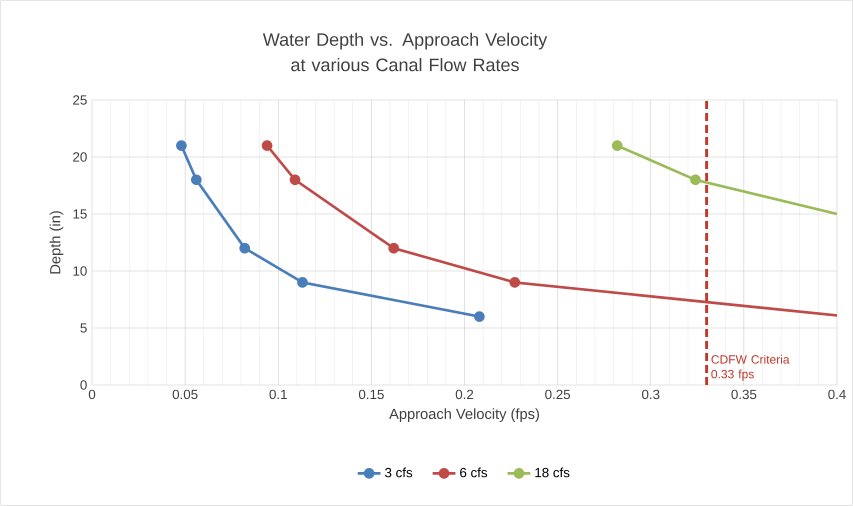 This screenshot has width=853, height=506. Describe the element at coordinates (80, 271) in the screenshot. I see `y-tick-label: 10` at that location.